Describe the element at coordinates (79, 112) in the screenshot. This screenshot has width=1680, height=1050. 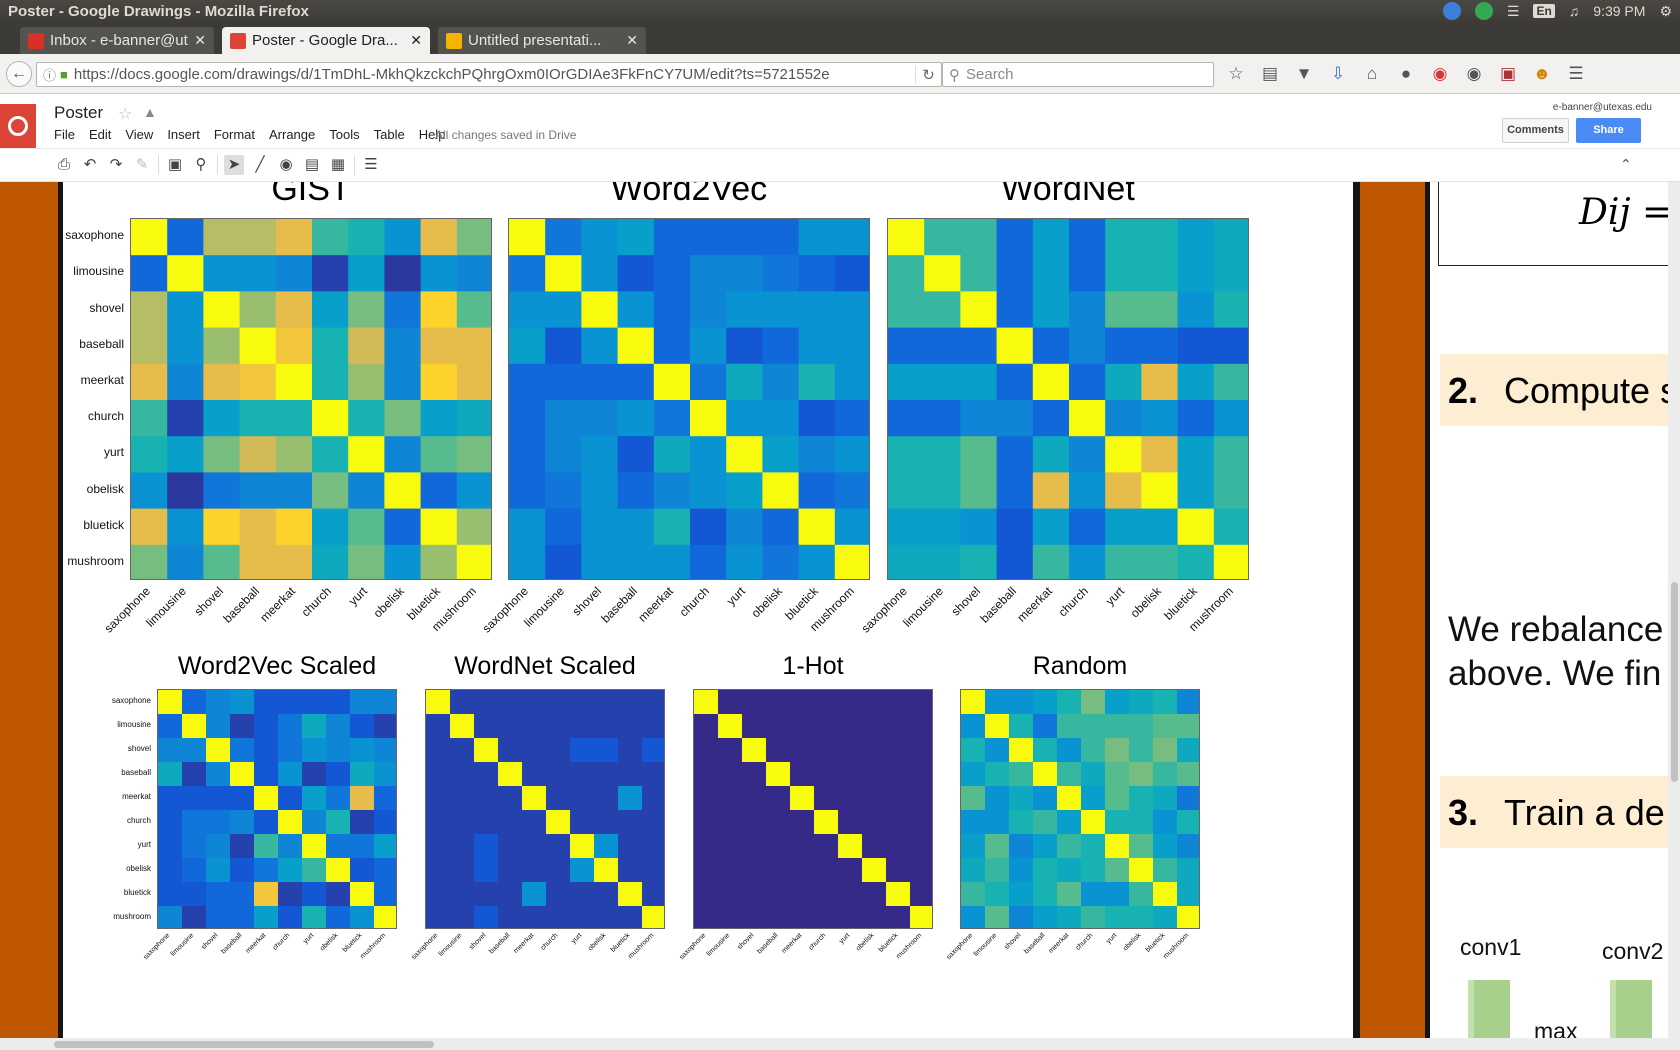
I see `document-title: Poster` at that location.